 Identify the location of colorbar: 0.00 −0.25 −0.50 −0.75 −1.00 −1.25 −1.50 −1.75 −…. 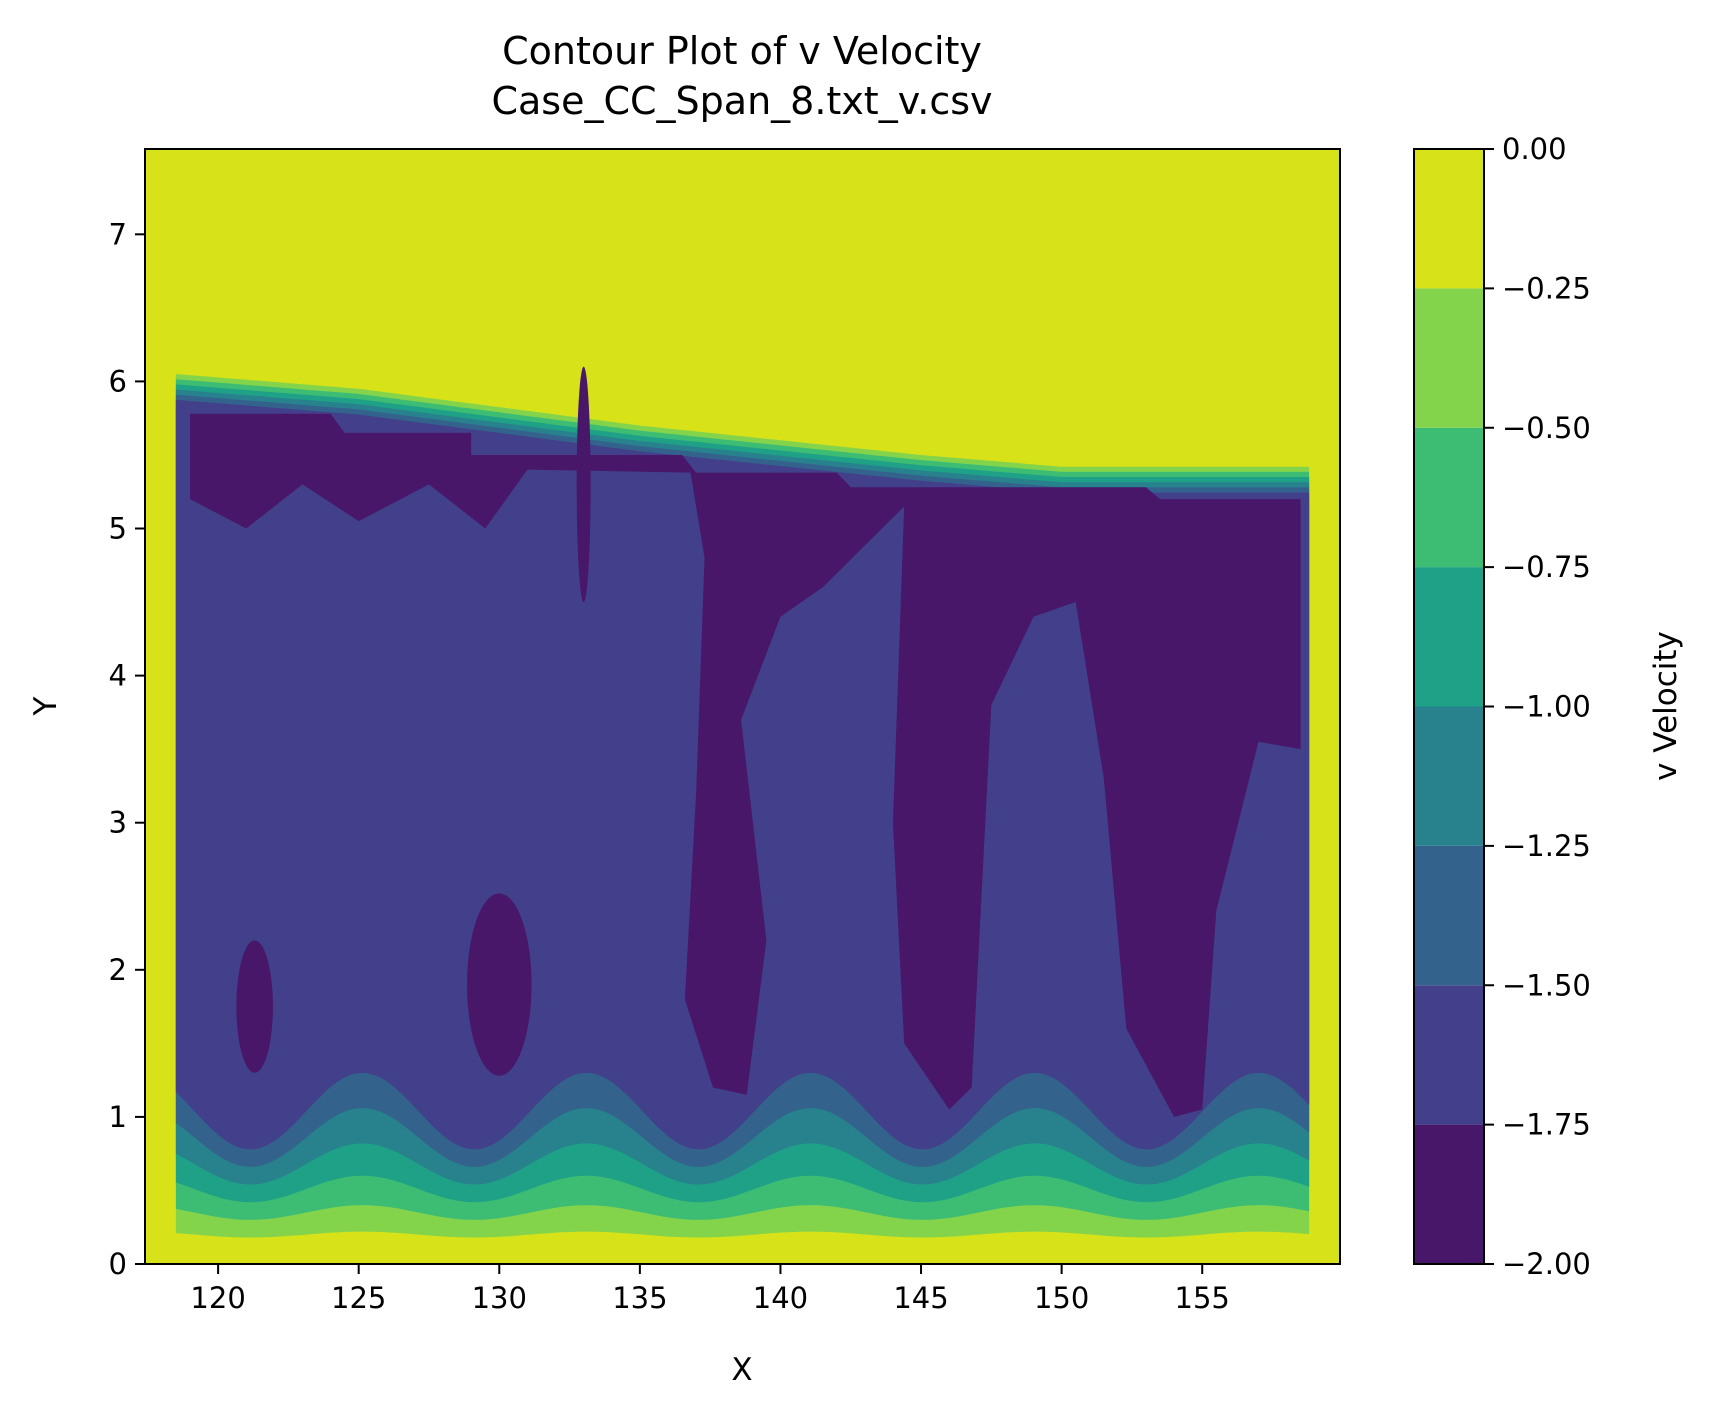
(1502, 706).